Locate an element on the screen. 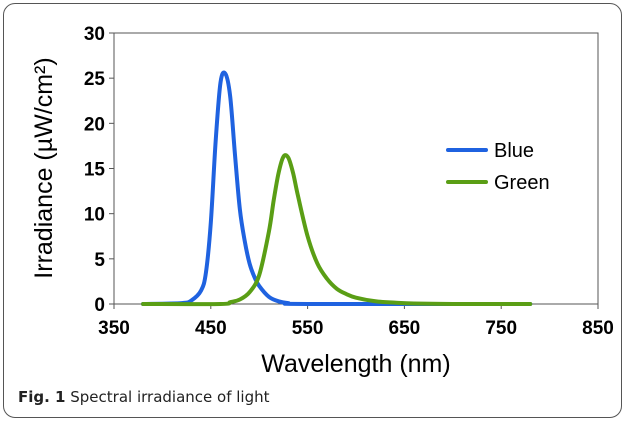 The height and width of the screenshot is (423, 627). x-tick-label: 750 is located at coordinates (501, 328).